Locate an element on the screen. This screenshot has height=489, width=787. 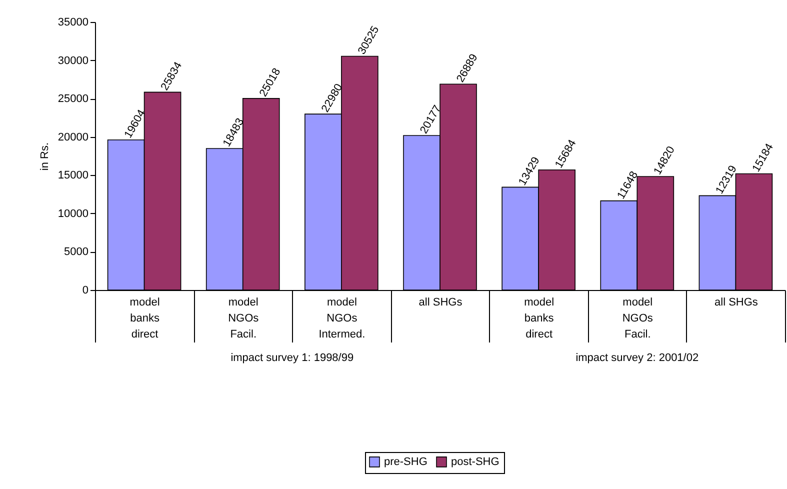
legend-label: post-SHG is located at coordinates (475, 462).